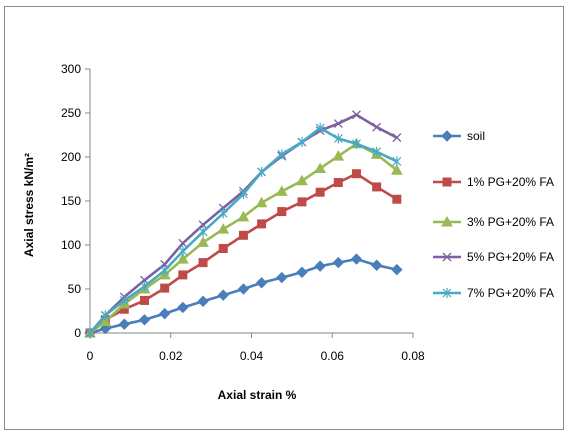 The height and width of the screenshot is (436, 568). Describe the element at coordinates (29, 205) in the screenshot. I see `y-axis-title: Axial stress kN/m²` at that location.